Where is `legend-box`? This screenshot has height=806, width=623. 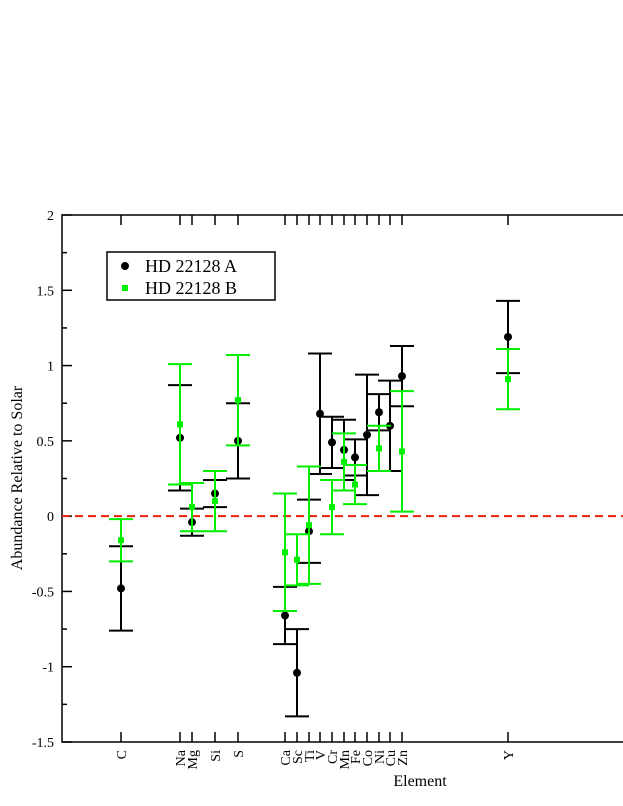
legend-box is located at coordinates (191, 276).